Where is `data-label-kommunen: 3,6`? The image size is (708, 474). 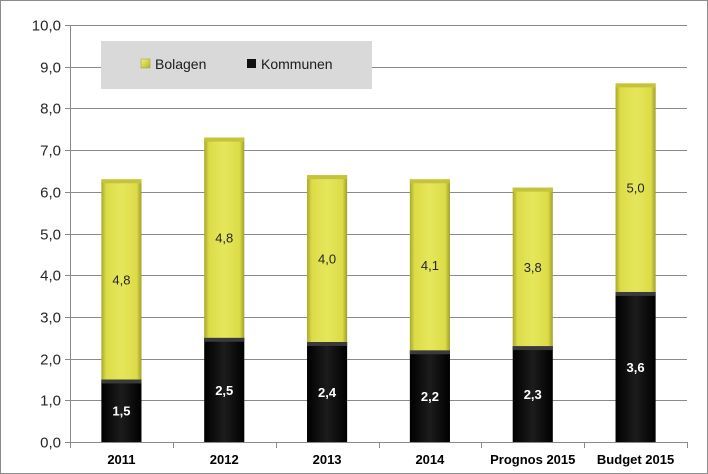 data-label-kommunen: 3,6 is located at coordinates (636, 367).